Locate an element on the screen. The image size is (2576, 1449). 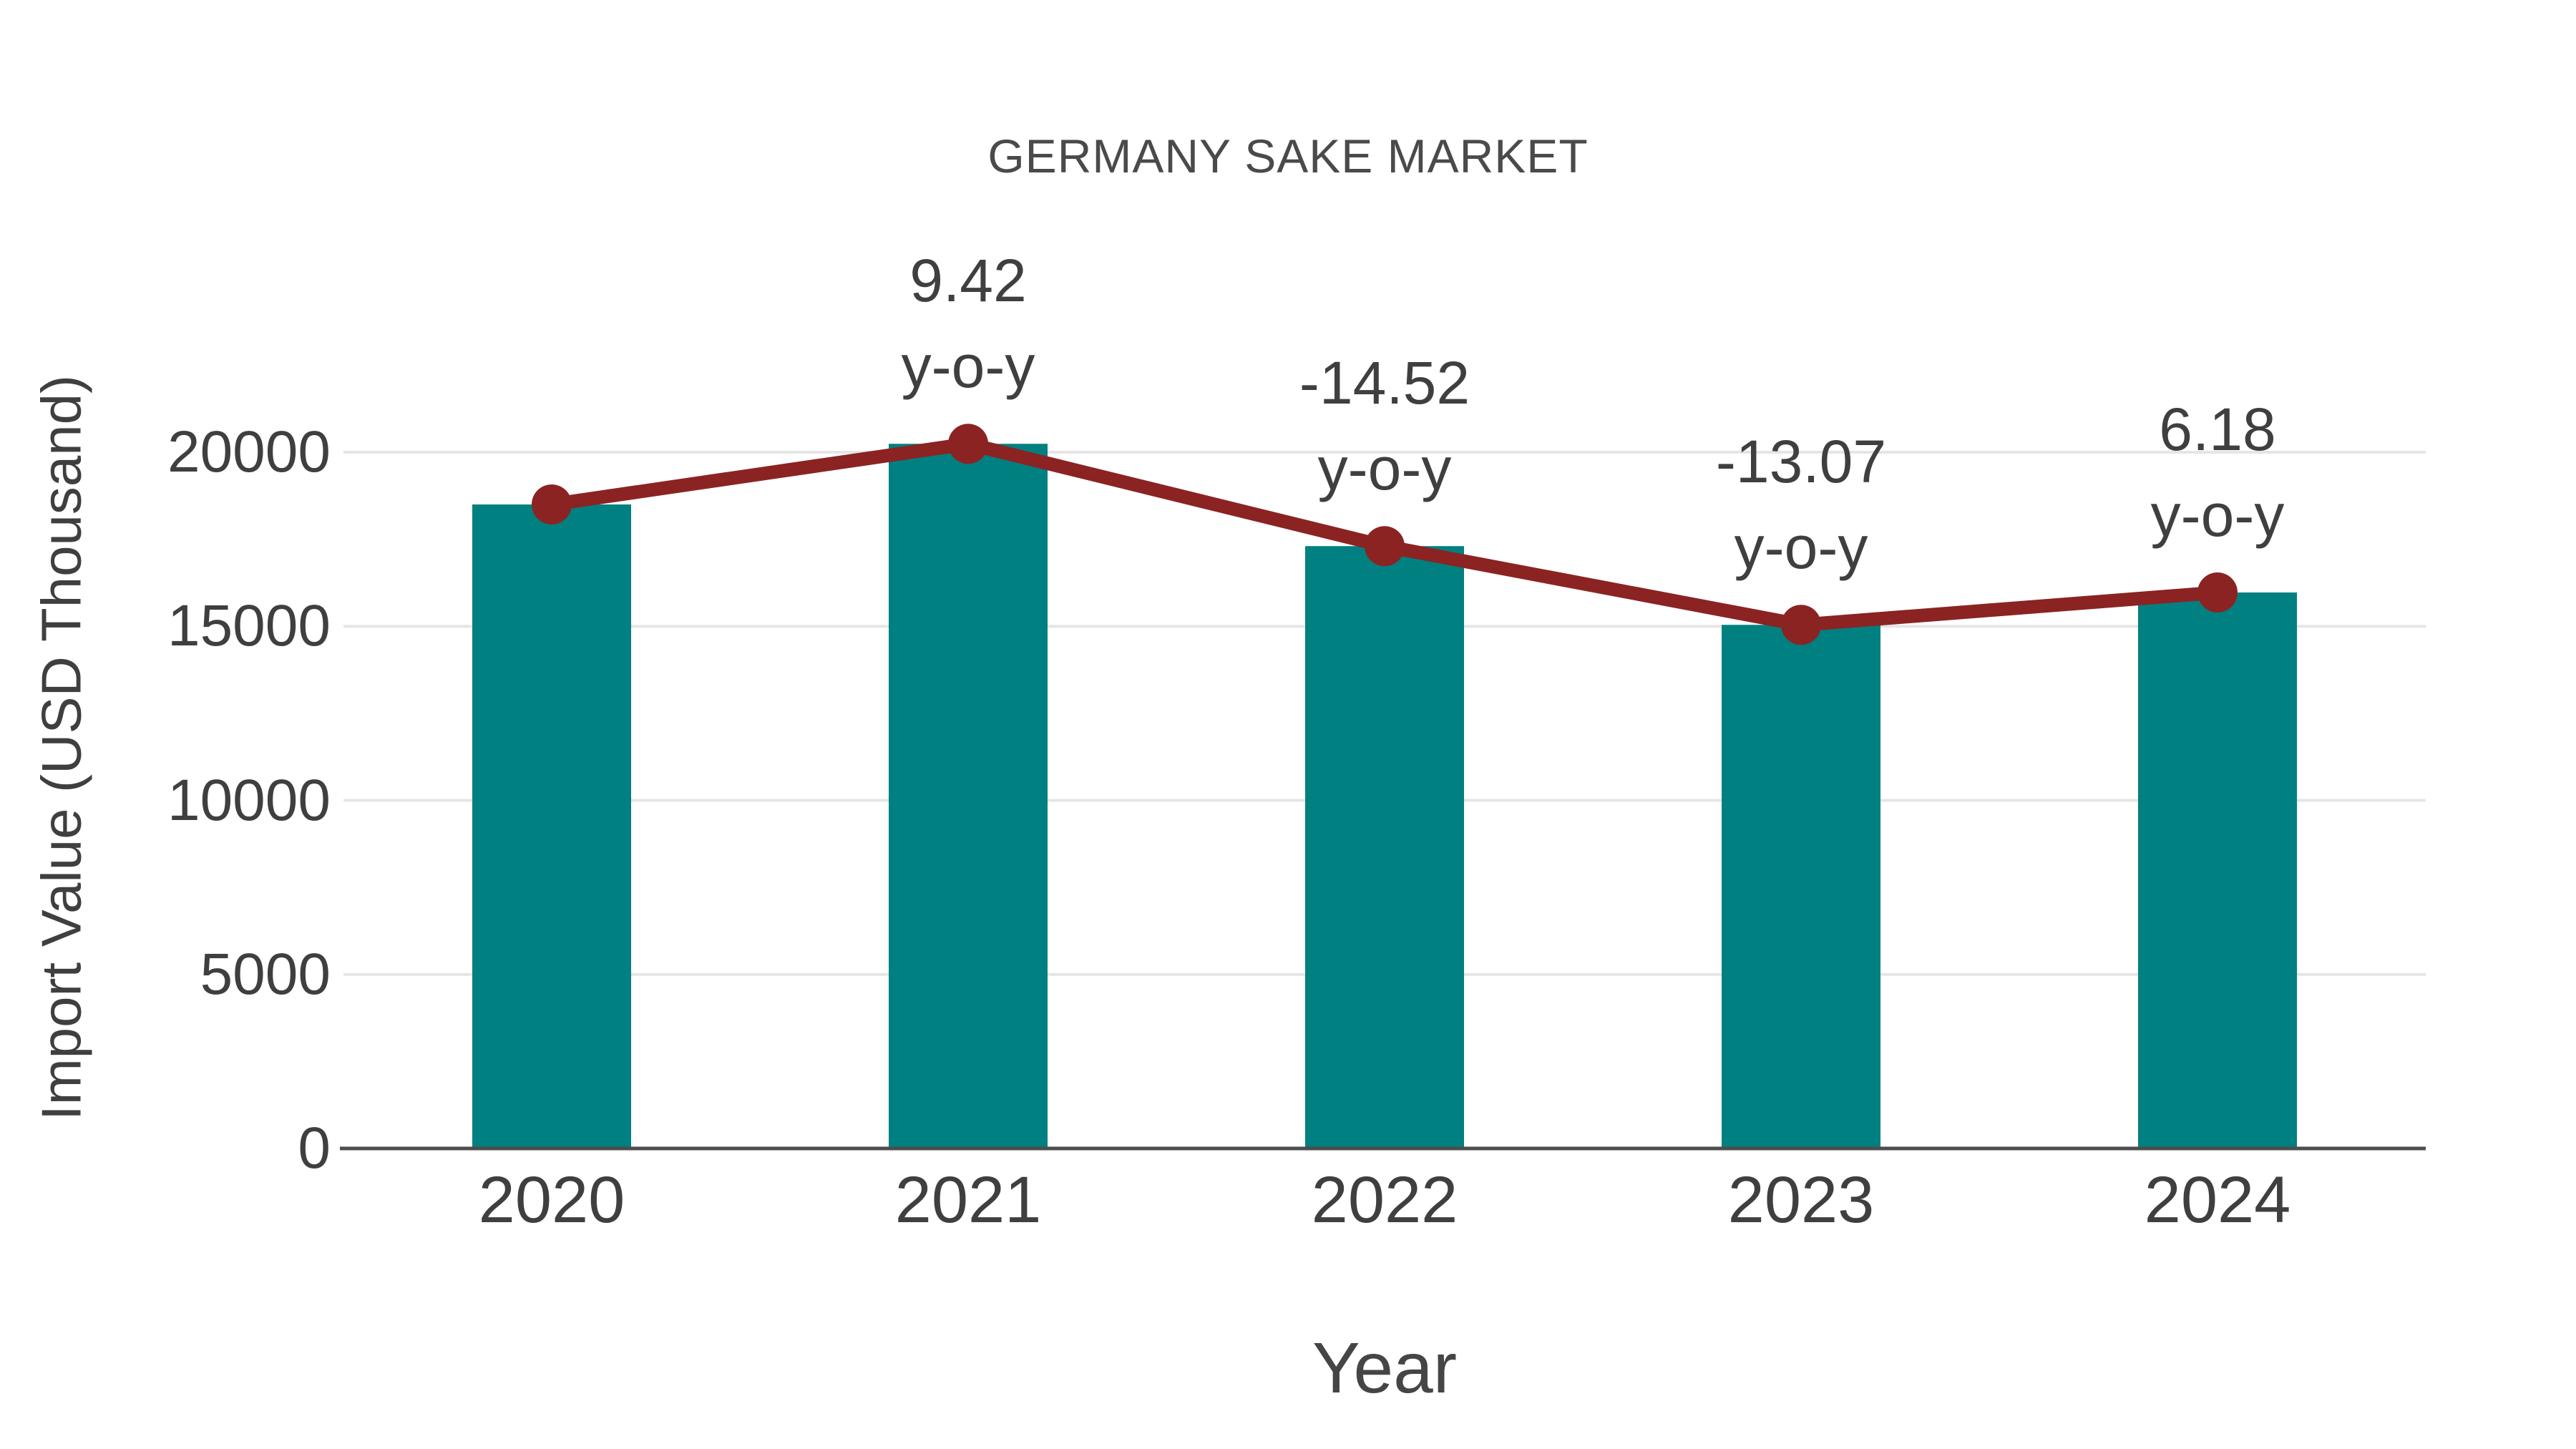
y-tick-label: 10000 is located at coordinates (249, 800).